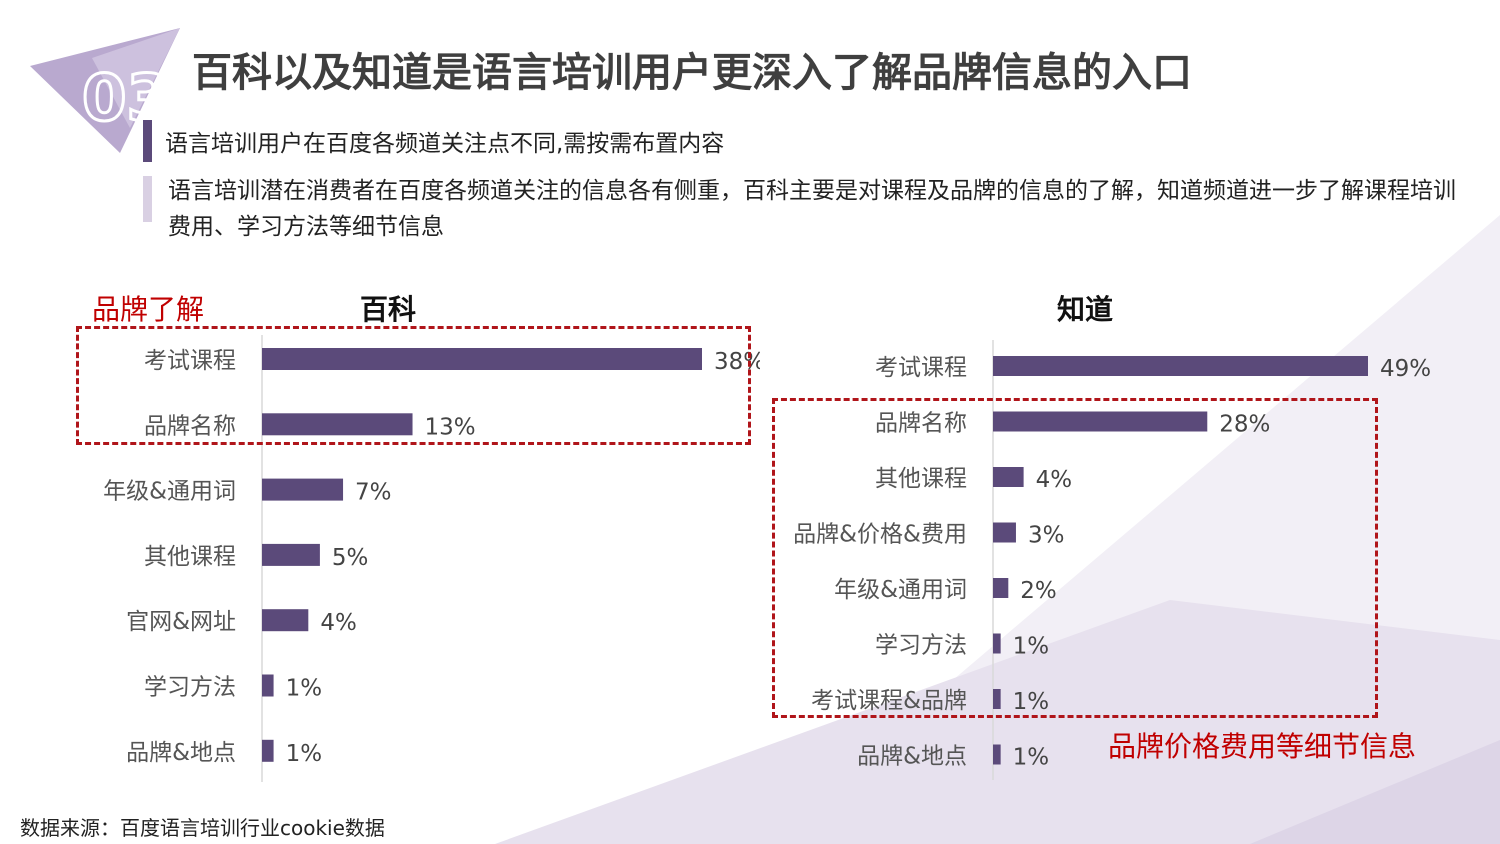 The image size is (1500, 844). I want to click on subtitle-accent-bar, so click(147, 141).